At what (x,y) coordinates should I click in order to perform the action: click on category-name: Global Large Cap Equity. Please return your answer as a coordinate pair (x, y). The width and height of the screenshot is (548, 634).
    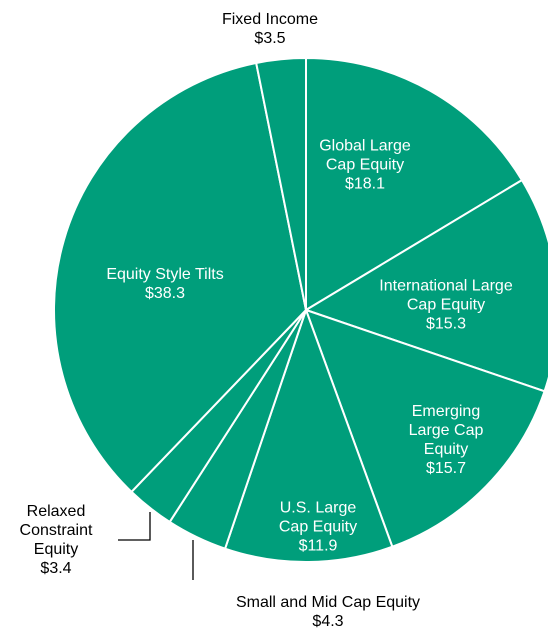
    Looking at the image, I should click on (365, 155).